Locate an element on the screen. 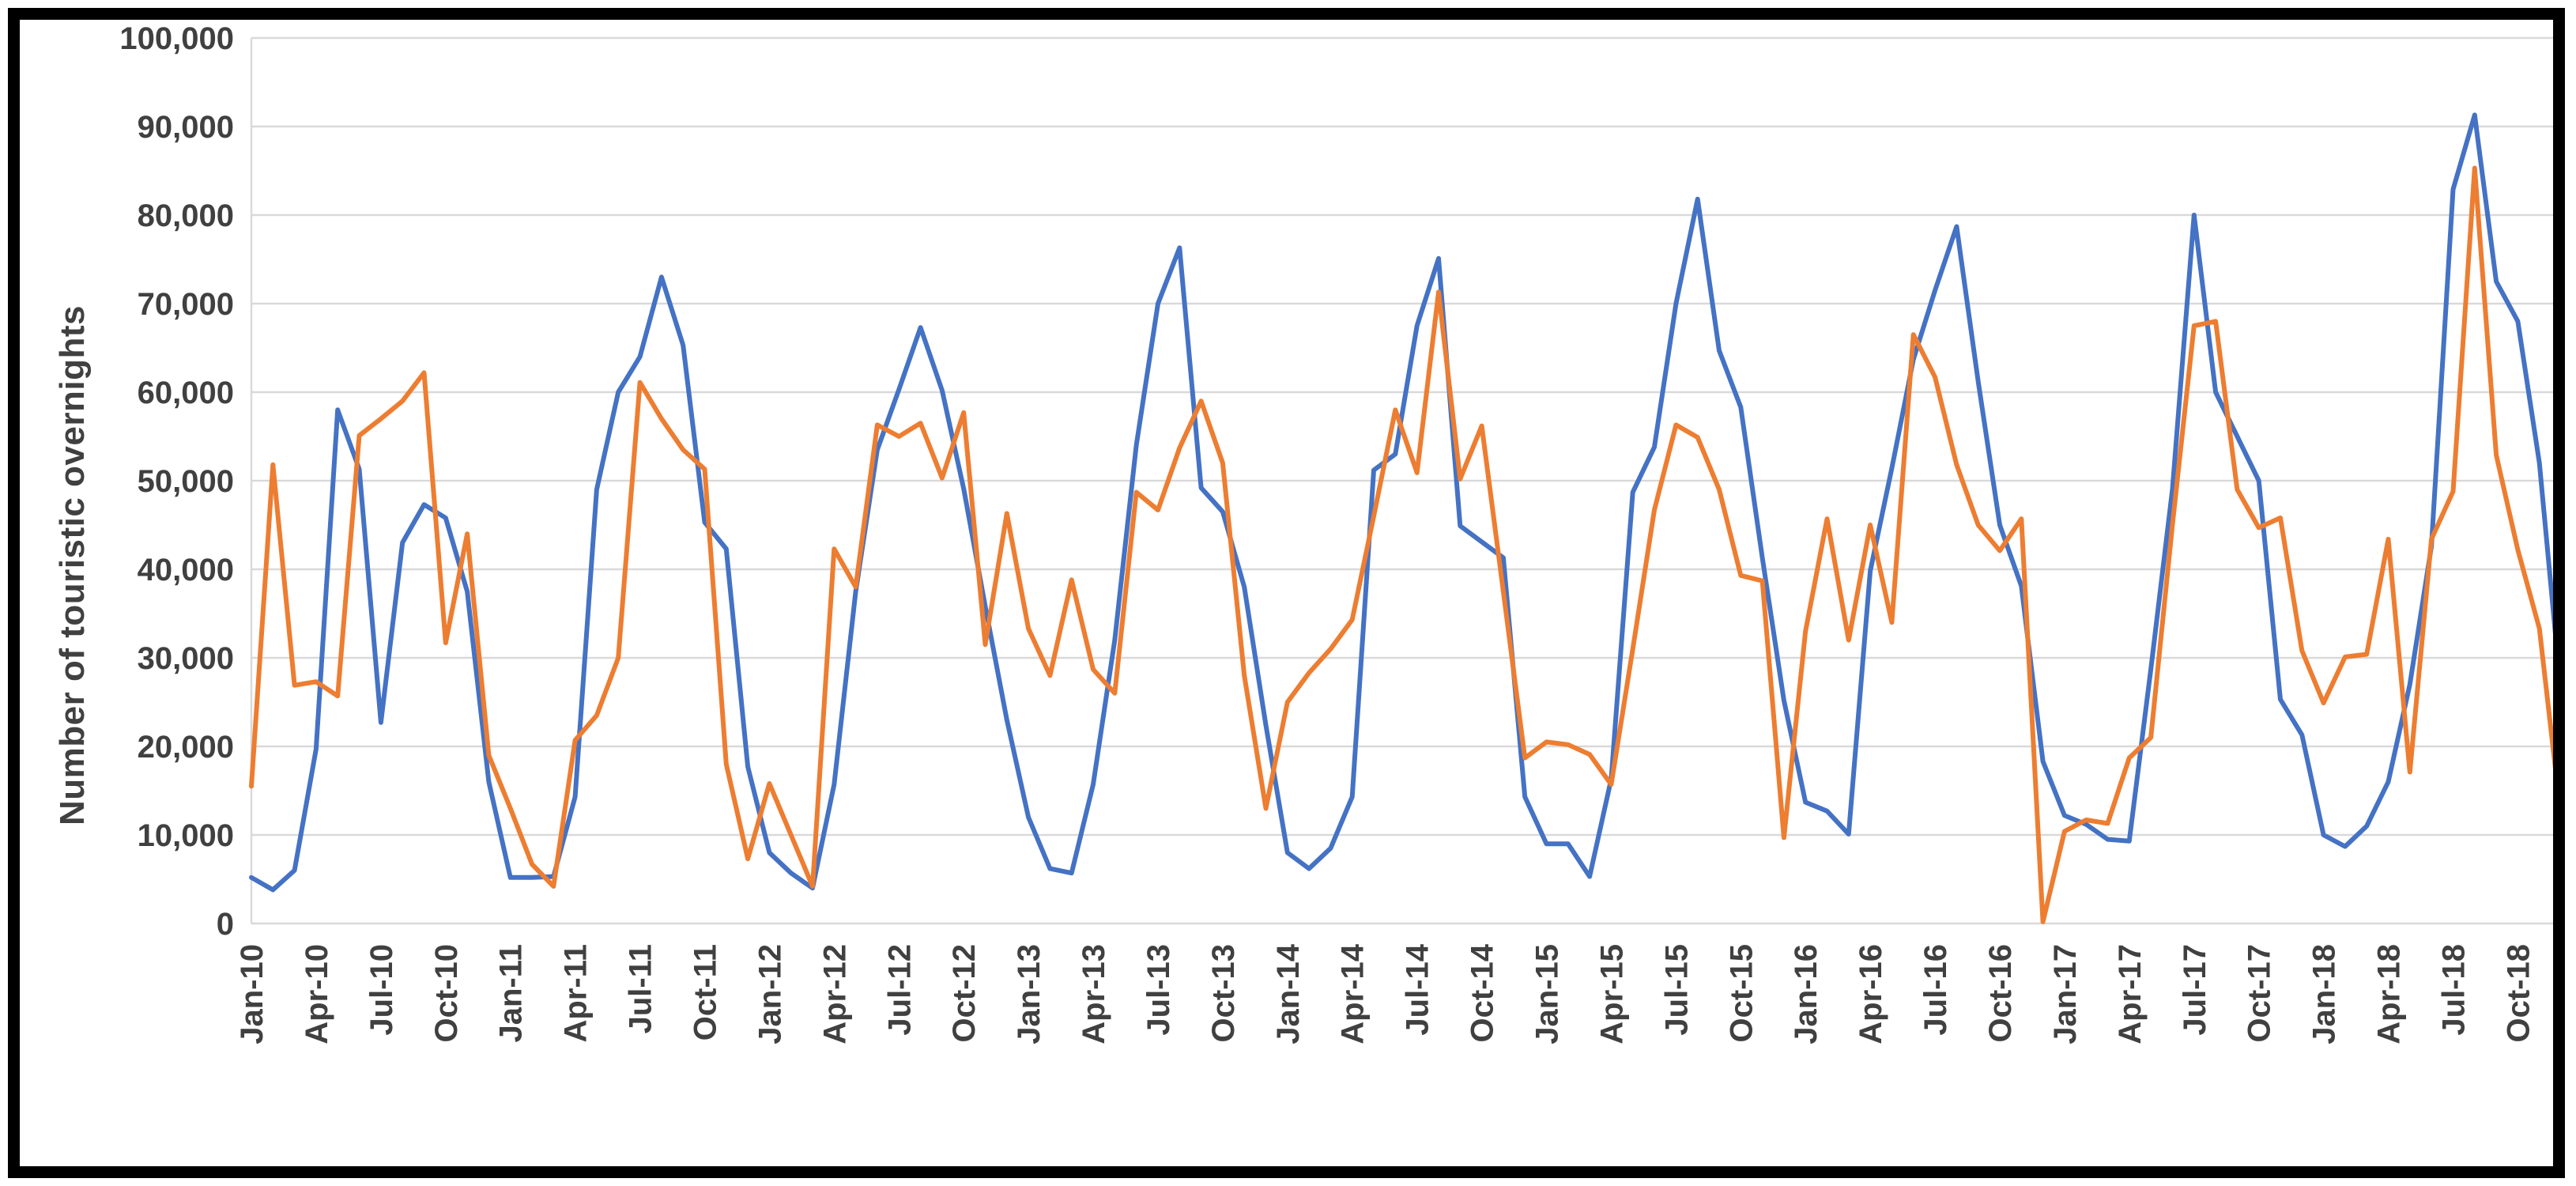 The height and width of the screenshot is (1186, 2576). x-tick-label: Apr-12 is located at coordinates (834, 994).